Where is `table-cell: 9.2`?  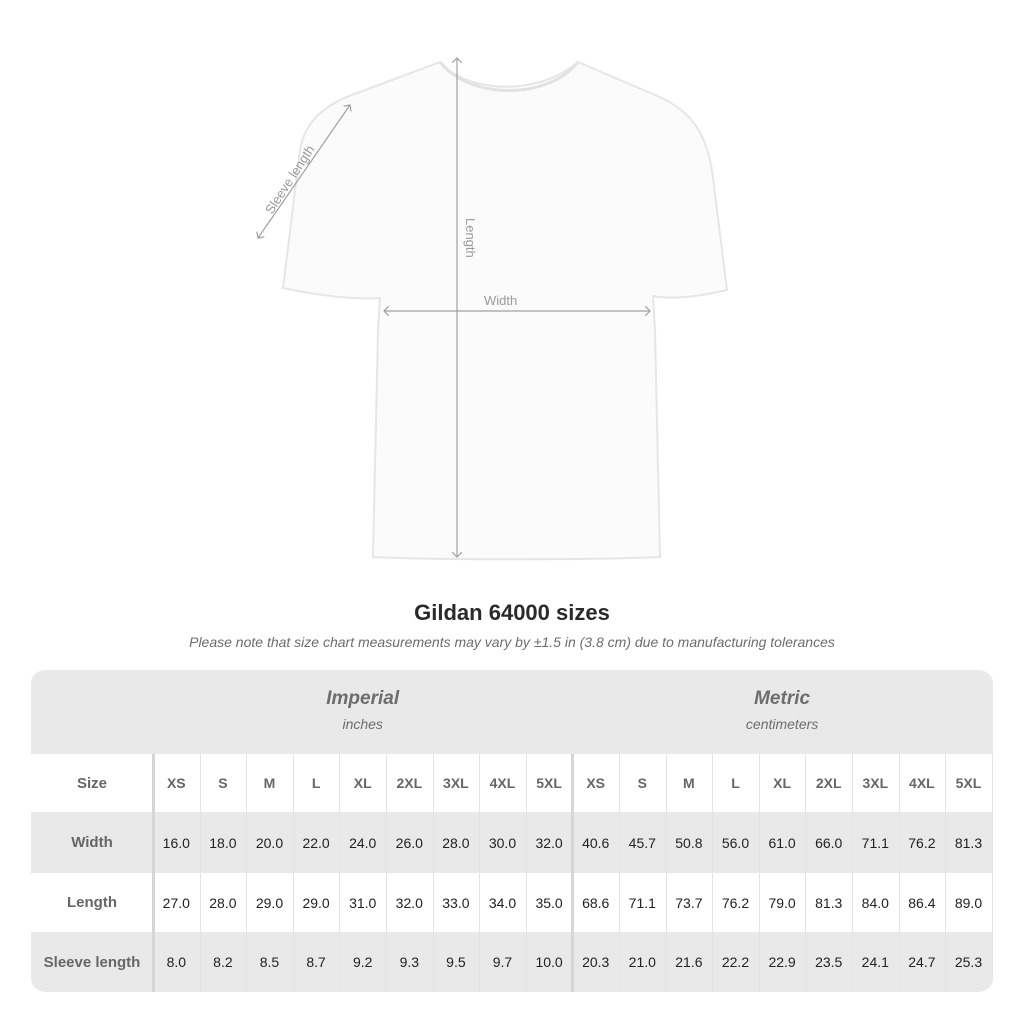
table-cell: 9.2 is located at coordinates (362, 962).